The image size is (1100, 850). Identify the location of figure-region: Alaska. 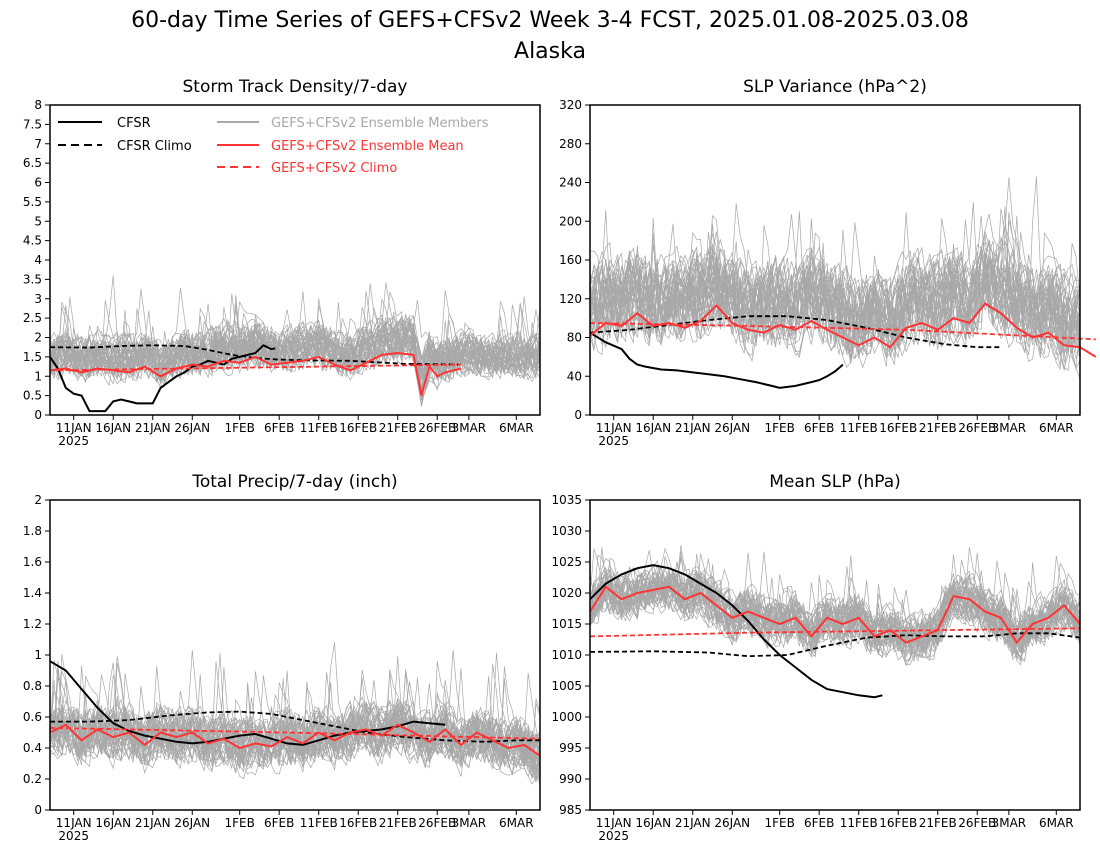
(550, 51).